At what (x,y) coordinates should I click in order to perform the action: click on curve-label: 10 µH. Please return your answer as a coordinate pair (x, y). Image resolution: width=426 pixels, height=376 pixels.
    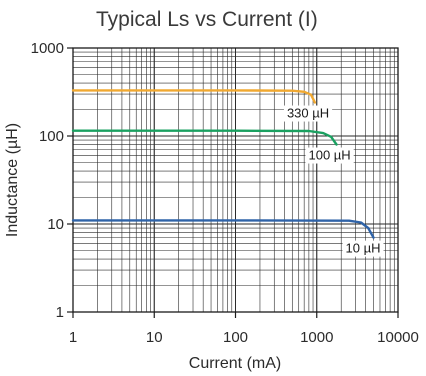
    Looking at the image, I should click on (363, 248).